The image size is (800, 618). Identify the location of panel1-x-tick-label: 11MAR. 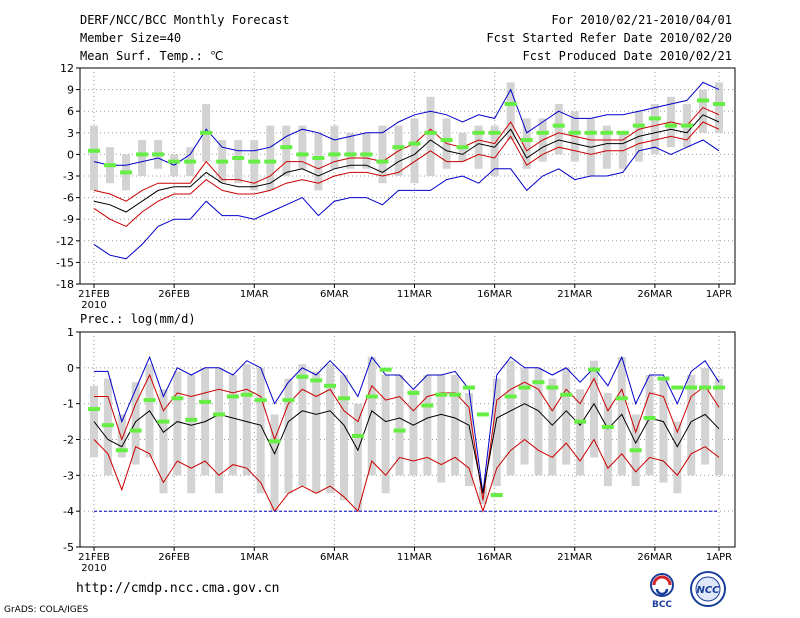
(414, 294).